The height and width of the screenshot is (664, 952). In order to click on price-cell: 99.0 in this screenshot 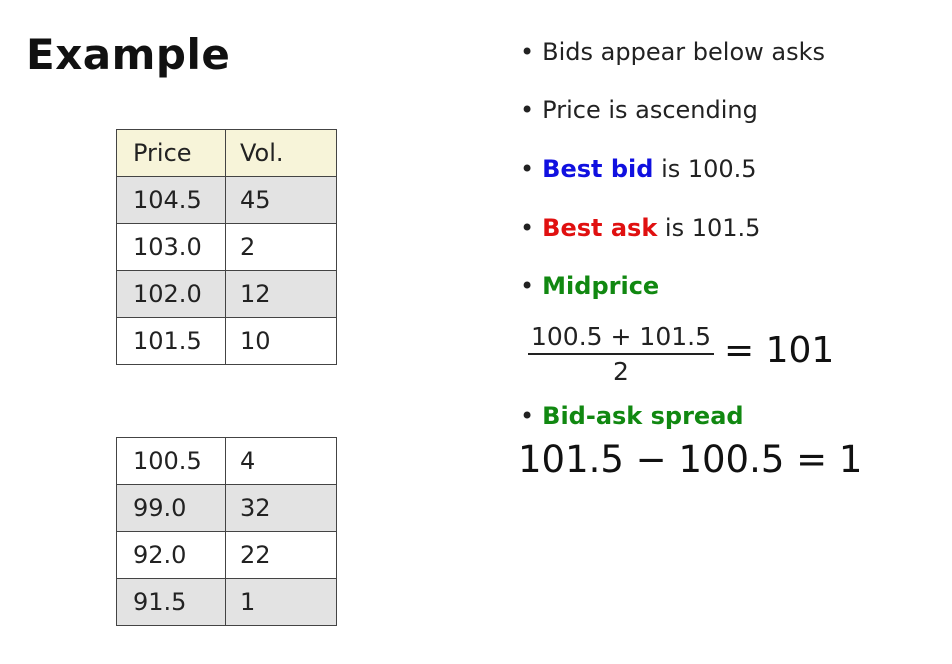, I will do `click(171, 508)`.